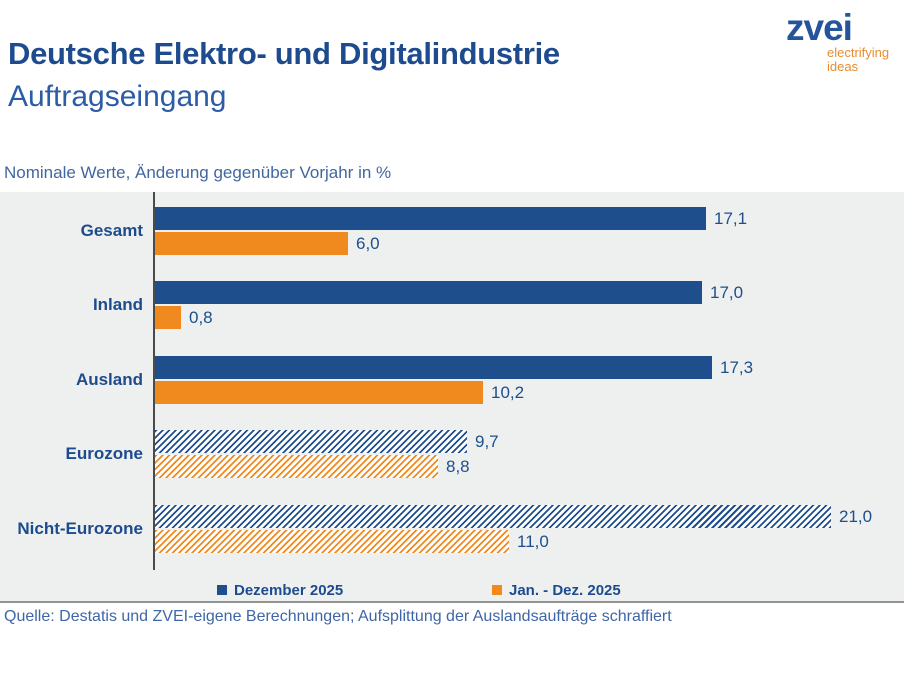 The width and height of the screenshot is (904, 692). I want to click on zvei-logo: zvei electrifying ideas, so click(837, 40).